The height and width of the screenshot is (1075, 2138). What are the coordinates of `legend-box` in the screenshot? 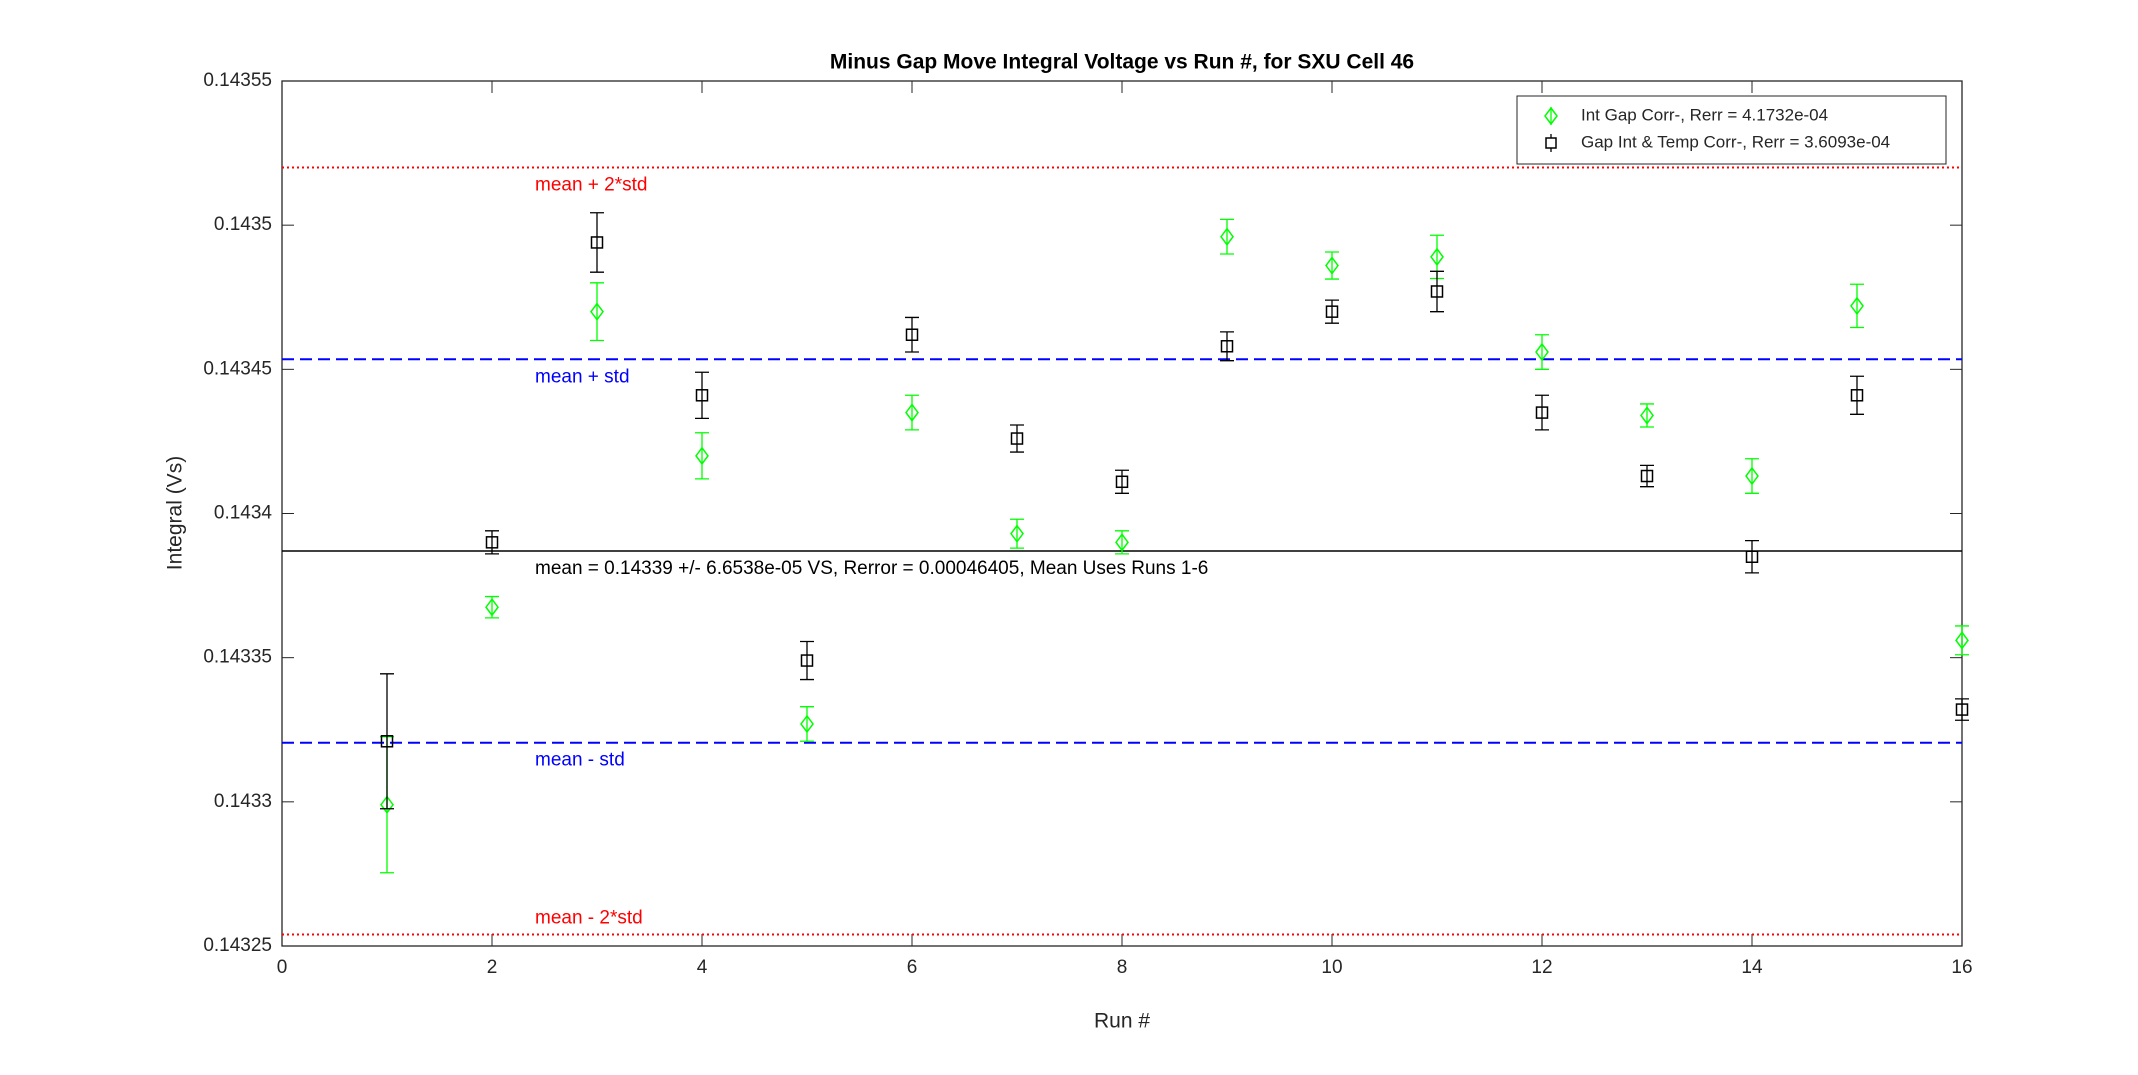 It's located at (1731, 130).